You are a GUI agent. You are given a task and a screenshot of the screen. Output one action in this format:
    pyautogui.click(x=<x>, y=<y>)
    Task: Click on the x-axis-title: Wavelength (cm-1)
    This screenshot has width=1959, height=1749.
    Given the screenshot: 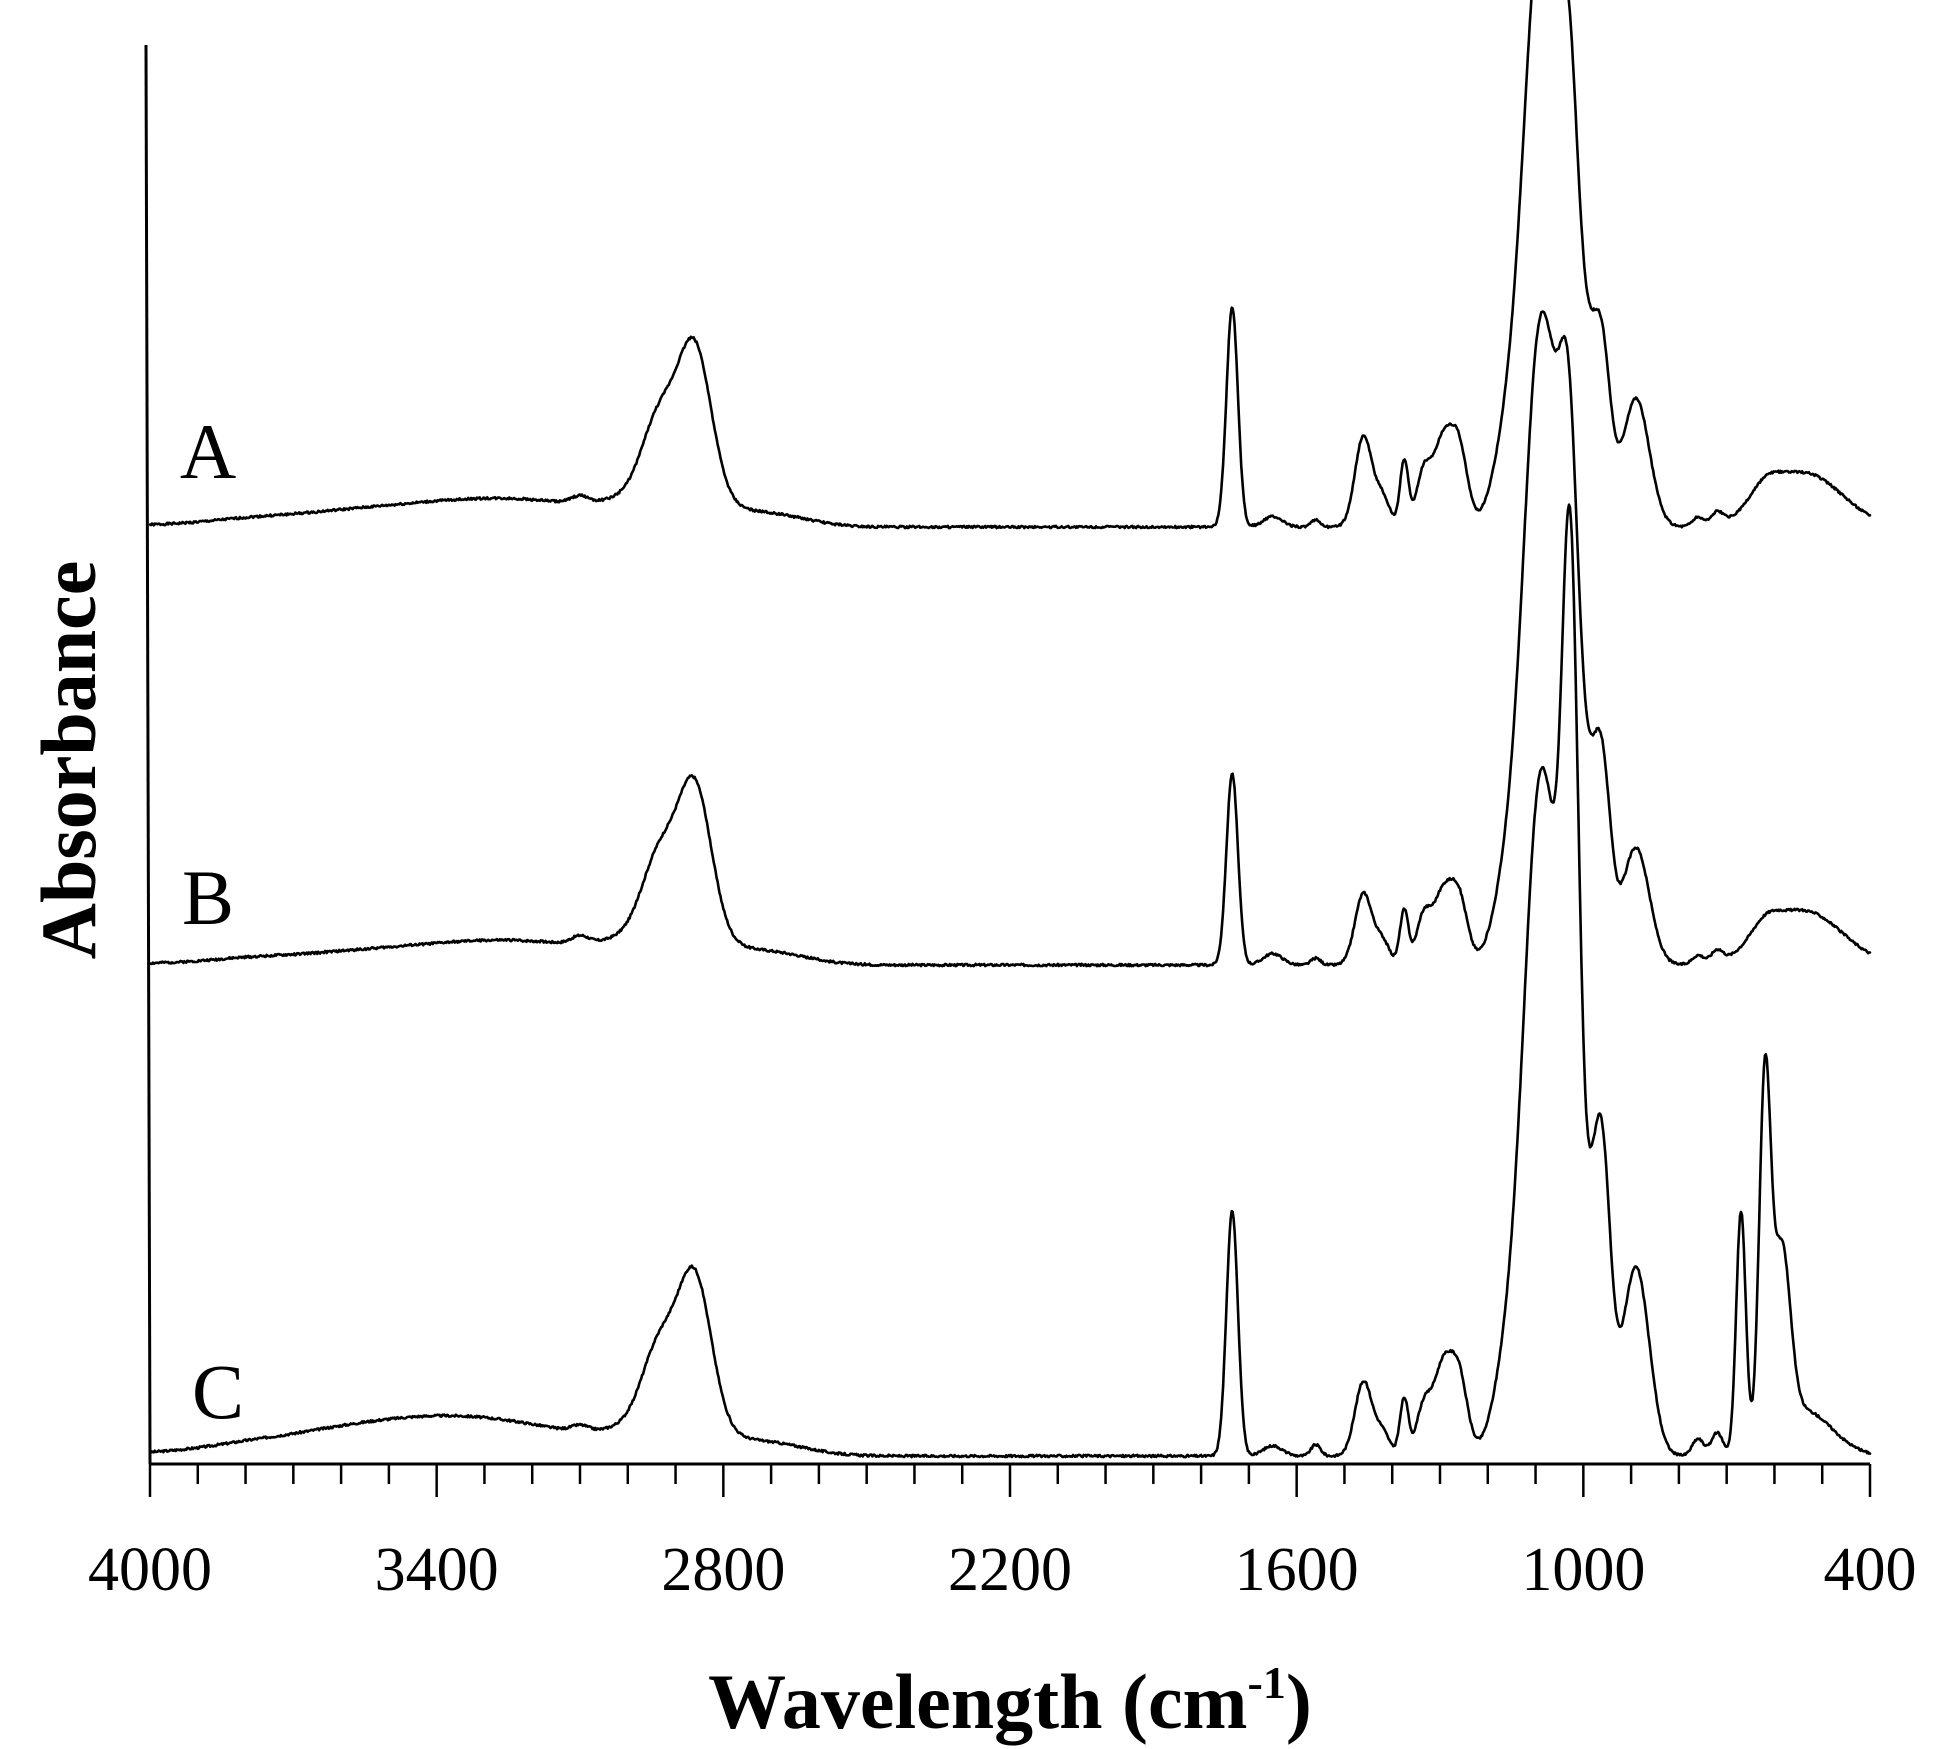 What is the action you would take?
    pyautogui.click(x=1010, y=1701)
    